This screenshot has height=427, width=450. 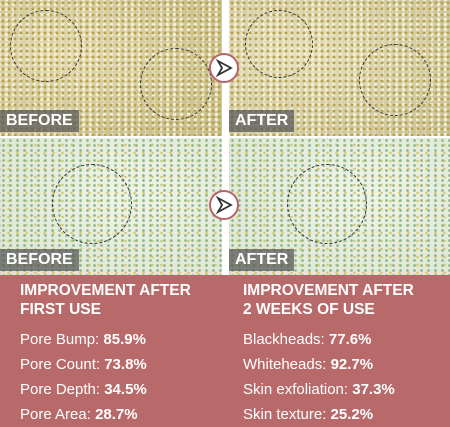 I want to click on result-item: Skin exfoliation: 37.3%, so click(x=328, y=389).